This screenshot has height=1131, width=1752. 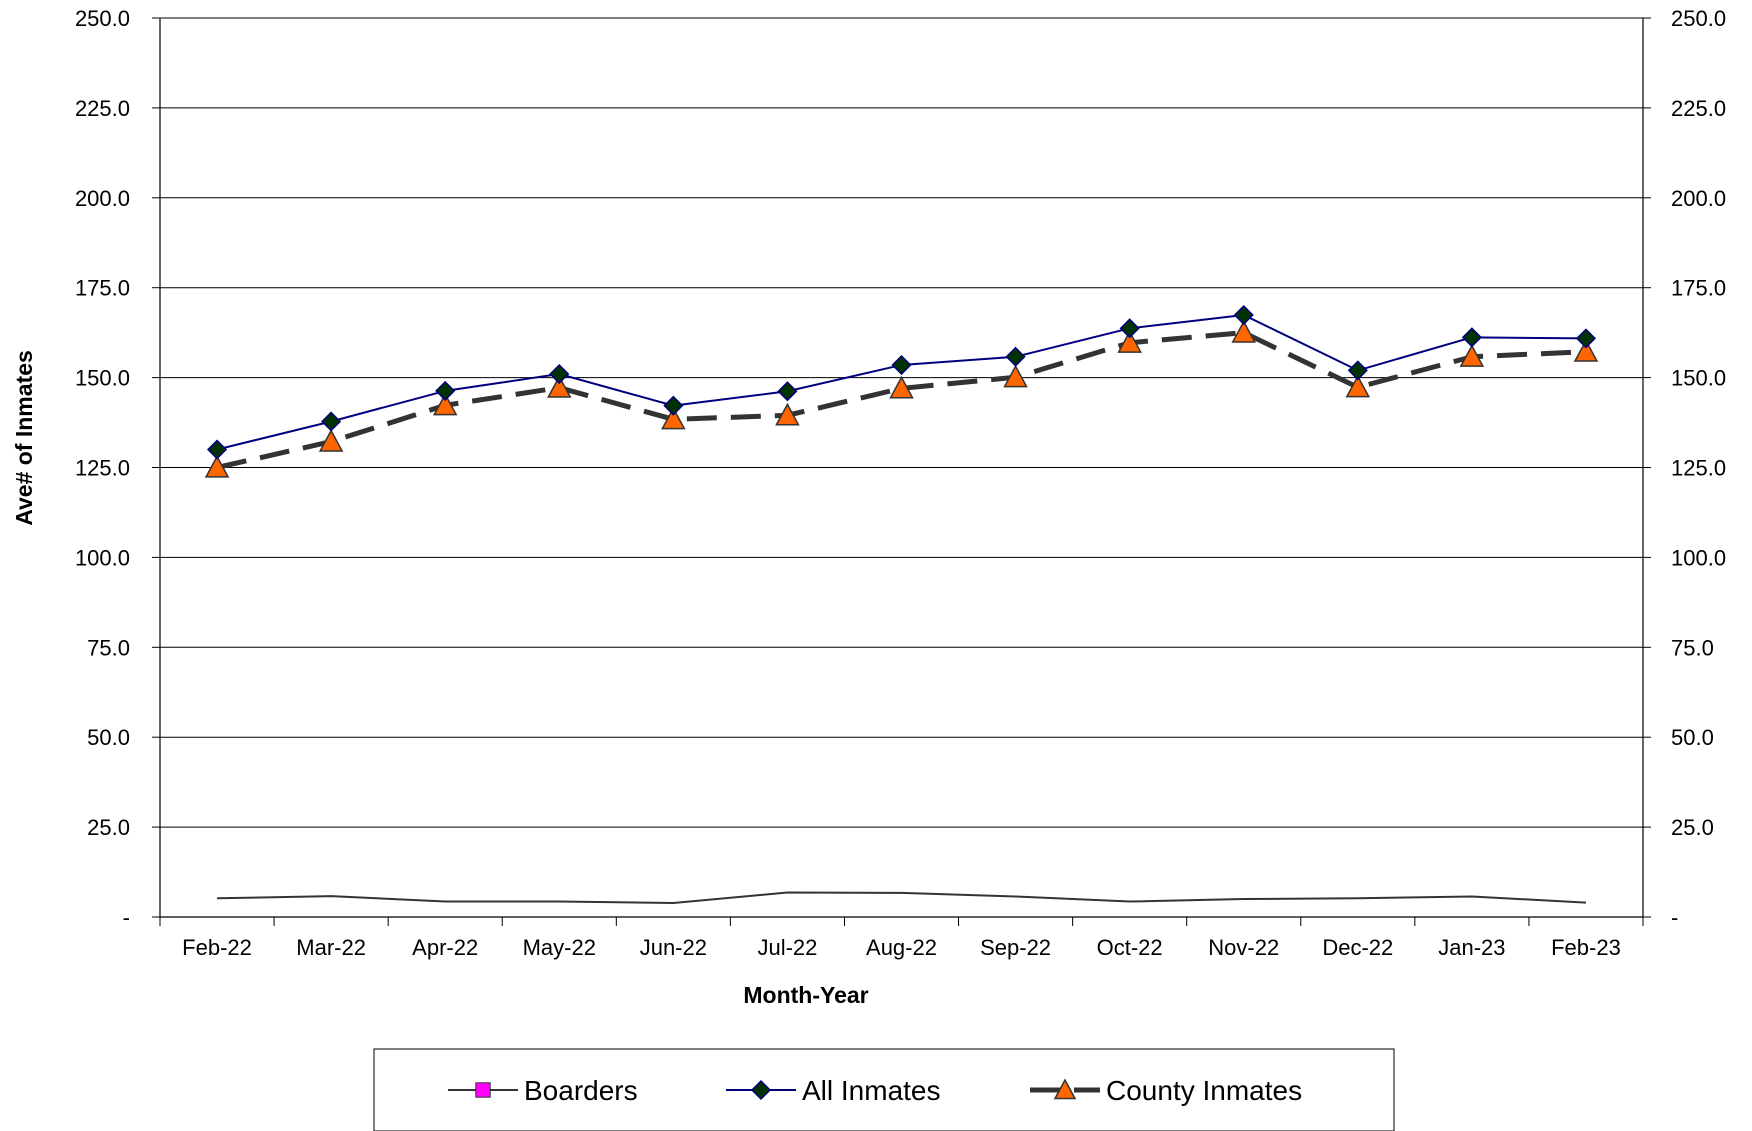 What do you see at coordinates (1698, 378) in the screenshot?
I see `y-tick-label-right: 150.0` at bounding box center [1698, 378].